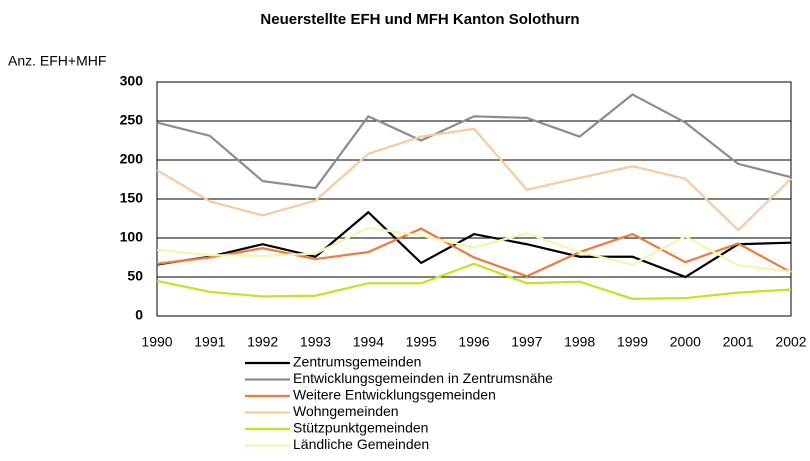 Image resolution: width=810 pixels, height=461 pixels. Describe the element at coordinates (368, 342) in the screenshot. I see `x-tick-label: 1994` at that location.